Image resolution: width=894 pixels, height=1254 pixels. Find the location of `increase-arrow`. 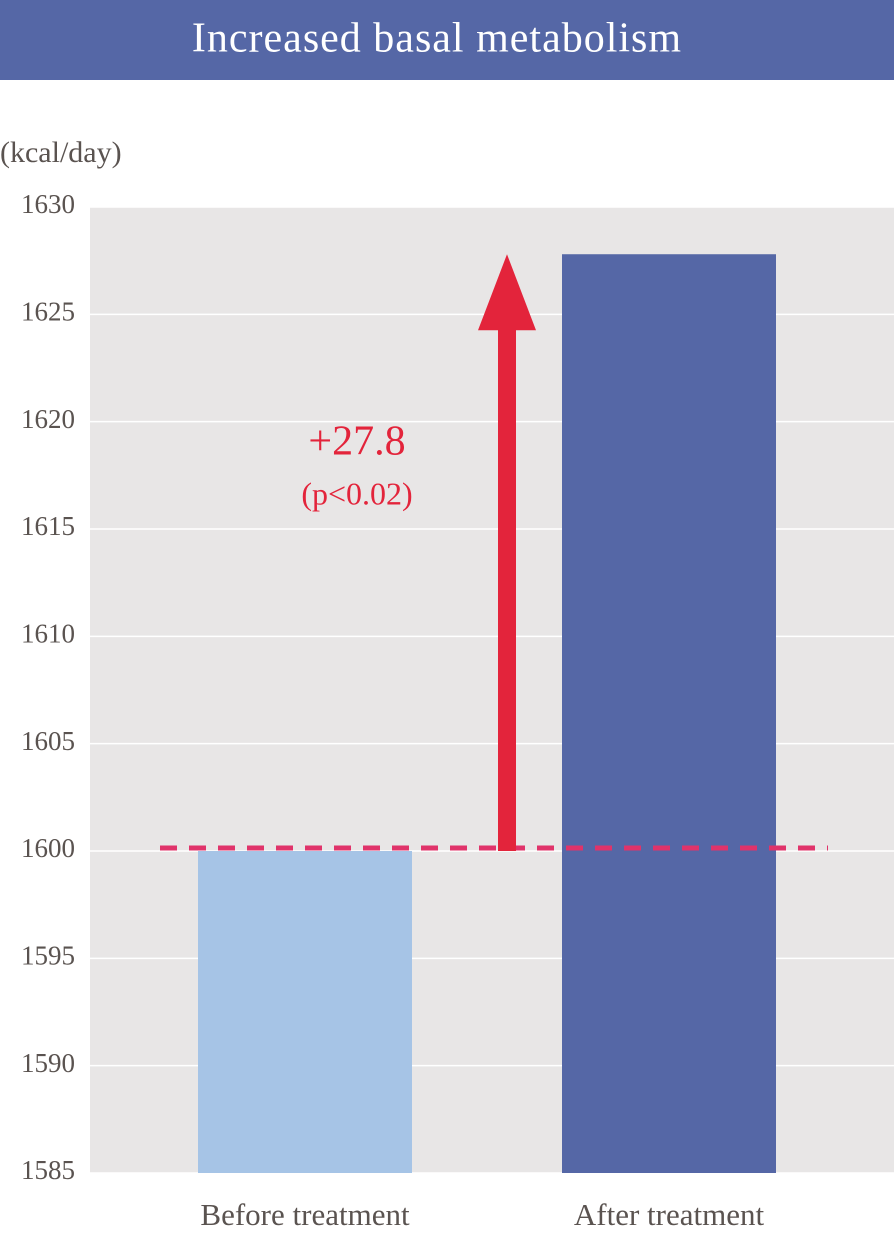

increase-arrow is located at coordinates (507, 552).